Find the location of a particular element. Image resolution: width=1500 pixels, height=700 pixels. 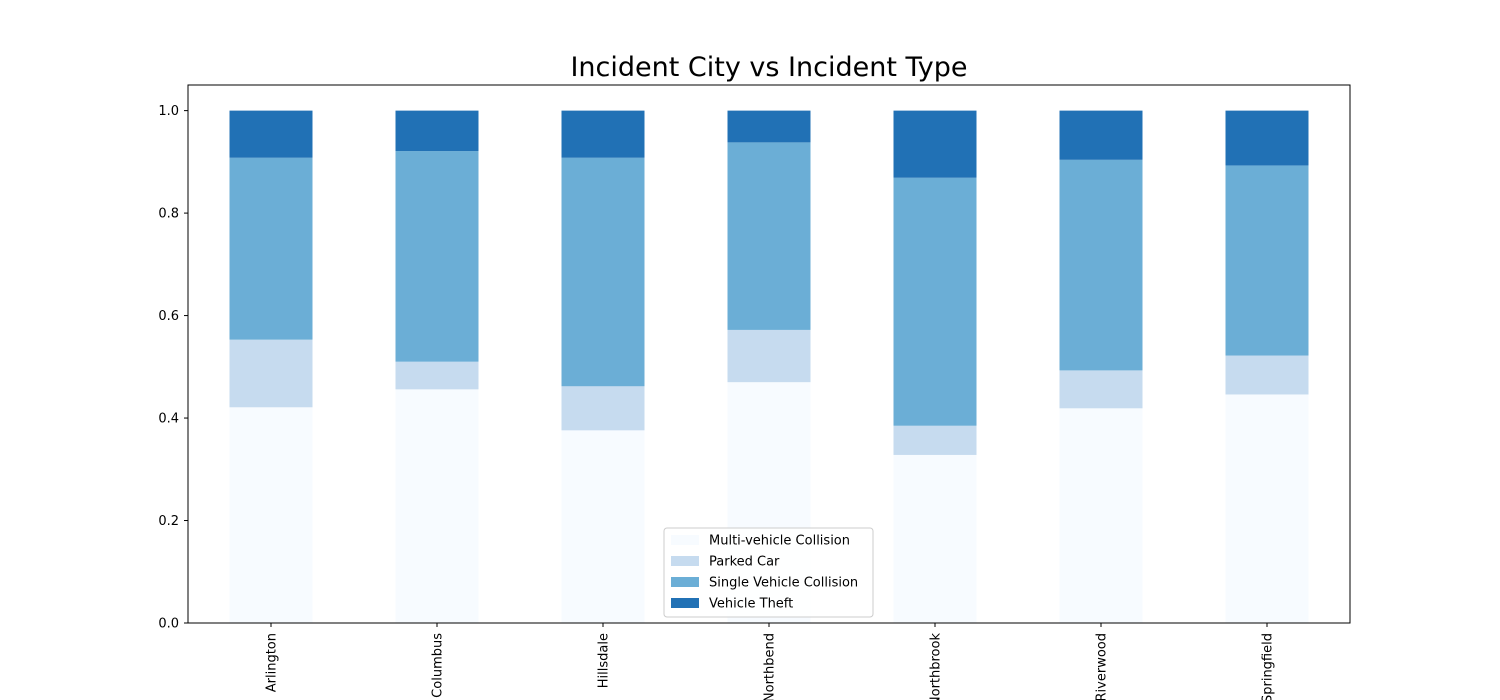

x-tick-label: Northbrook is located at coordinates (936, 666).